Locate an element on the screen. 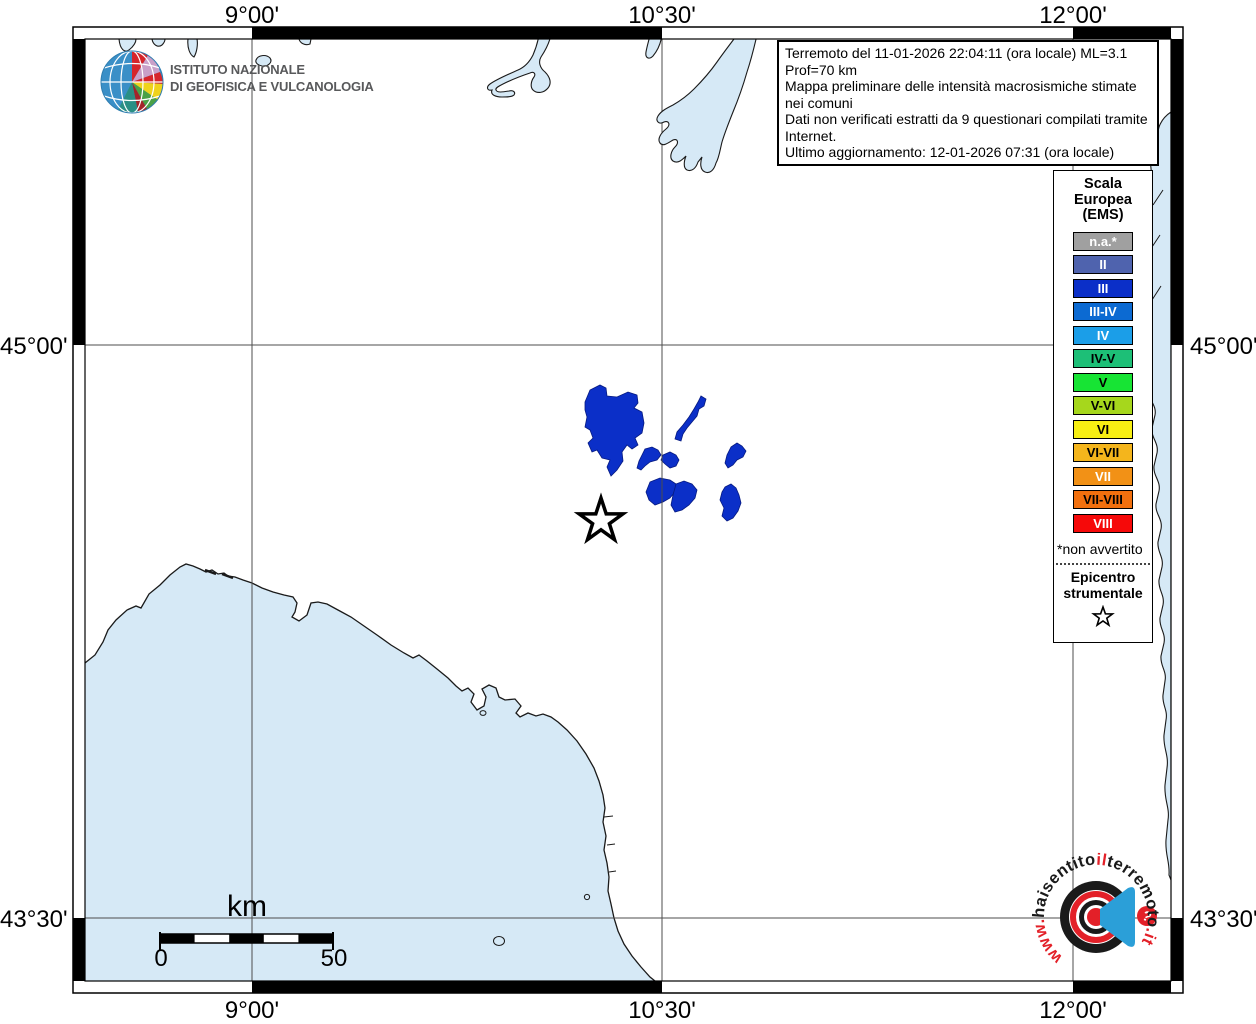 The height and width of the screenshot is (1024, 1256). legend-title-line3: (EMS) is located at coordinates (1103, 215).